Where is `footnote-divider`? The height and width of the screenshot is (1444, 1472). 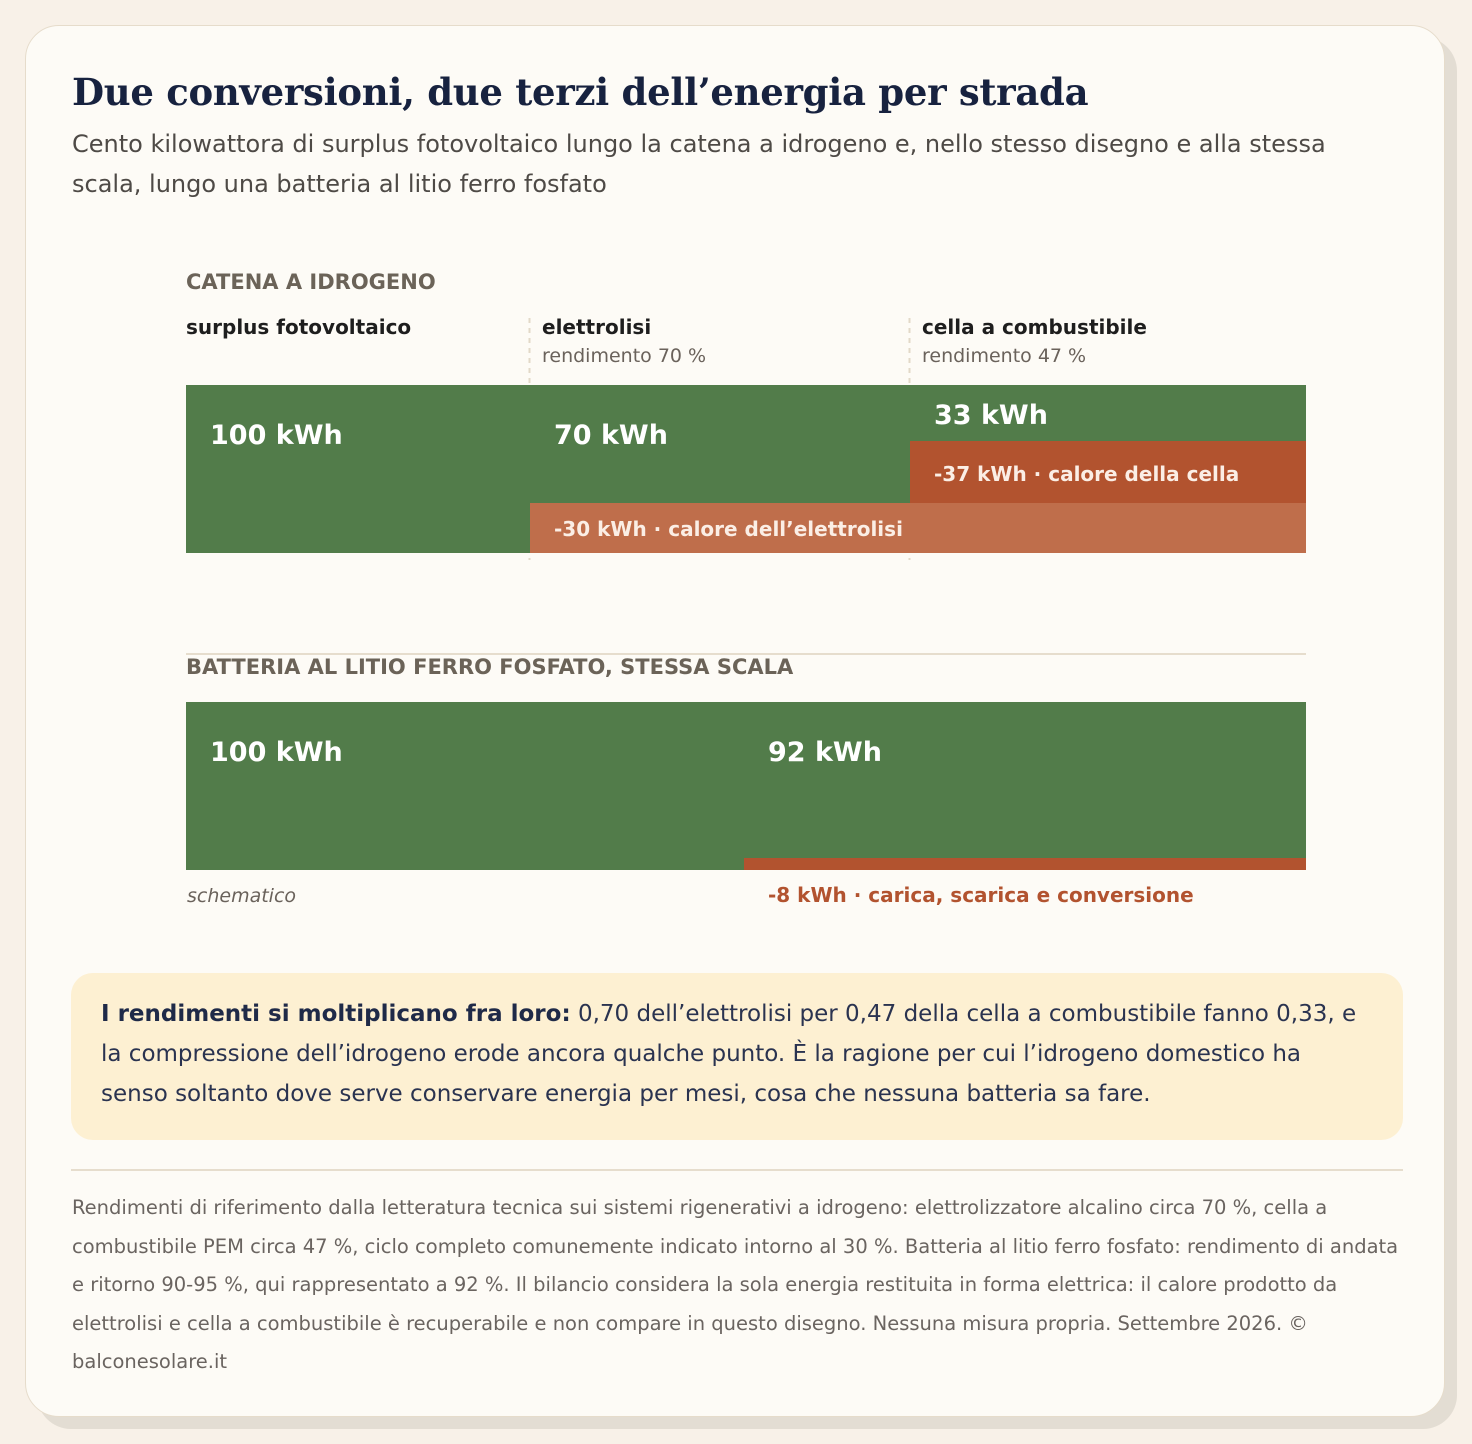
footnote-divider is located at coordinates (737, 1170).